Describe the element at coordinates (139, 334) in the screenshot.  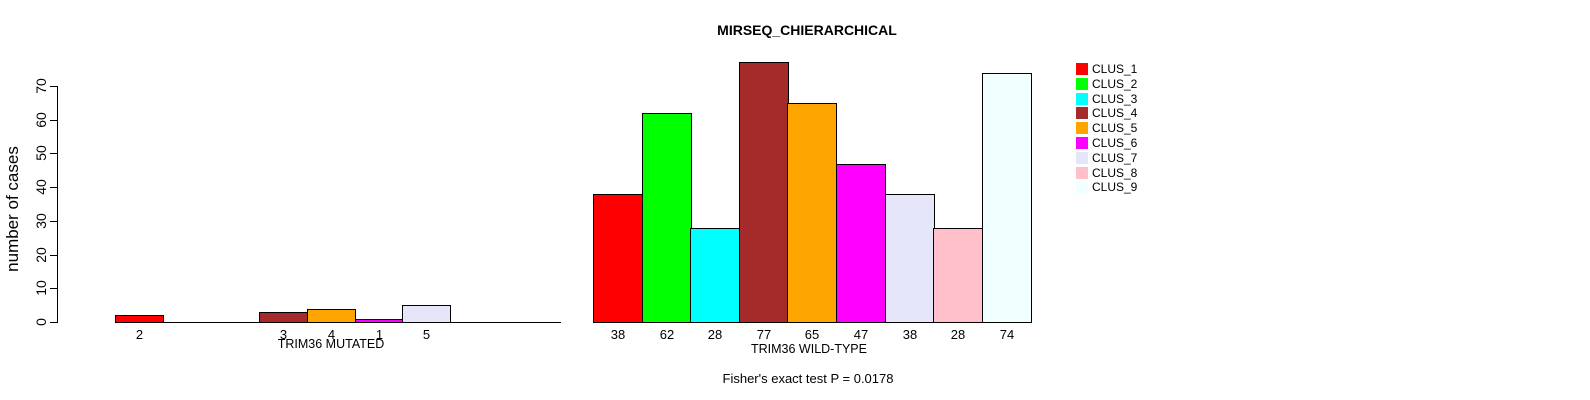
I see `bar-value-label: 2` at that location.